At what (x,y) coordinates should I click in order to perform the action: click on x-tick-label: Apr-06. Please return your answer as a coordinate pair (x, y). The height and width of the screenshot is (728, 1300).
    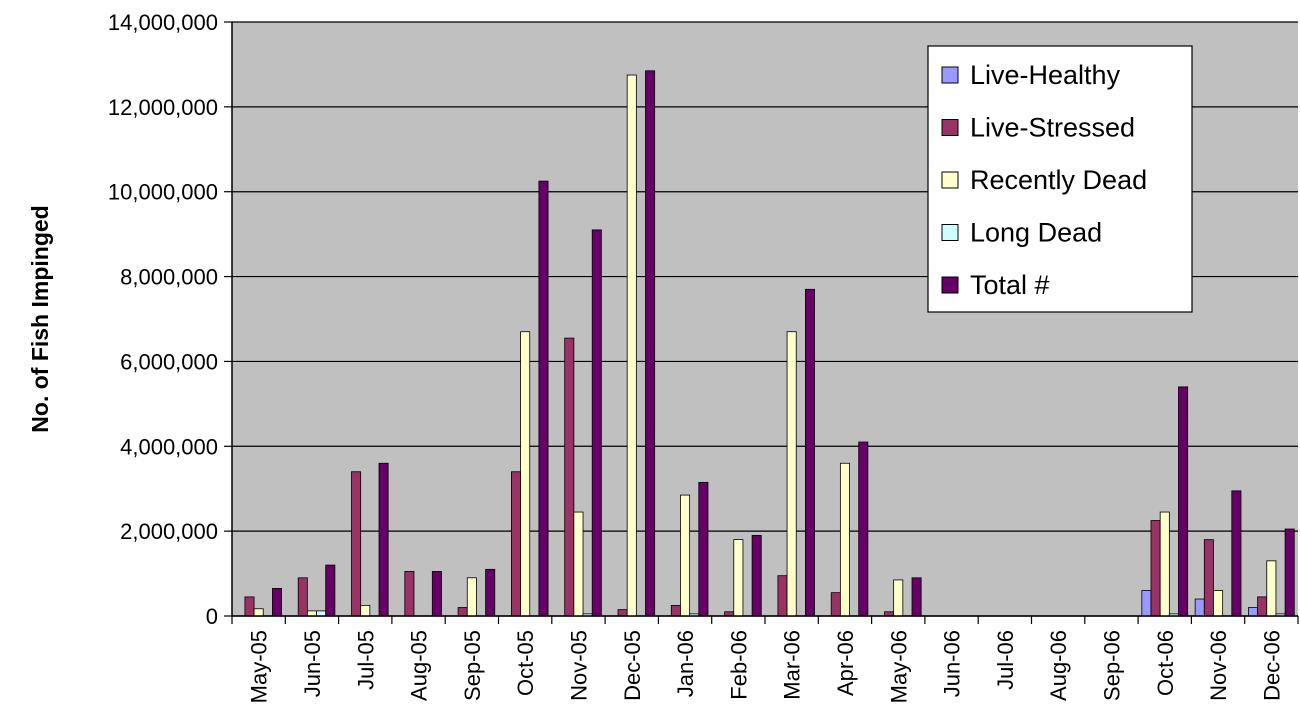
    Looking at the image, I should click on (845, 663).